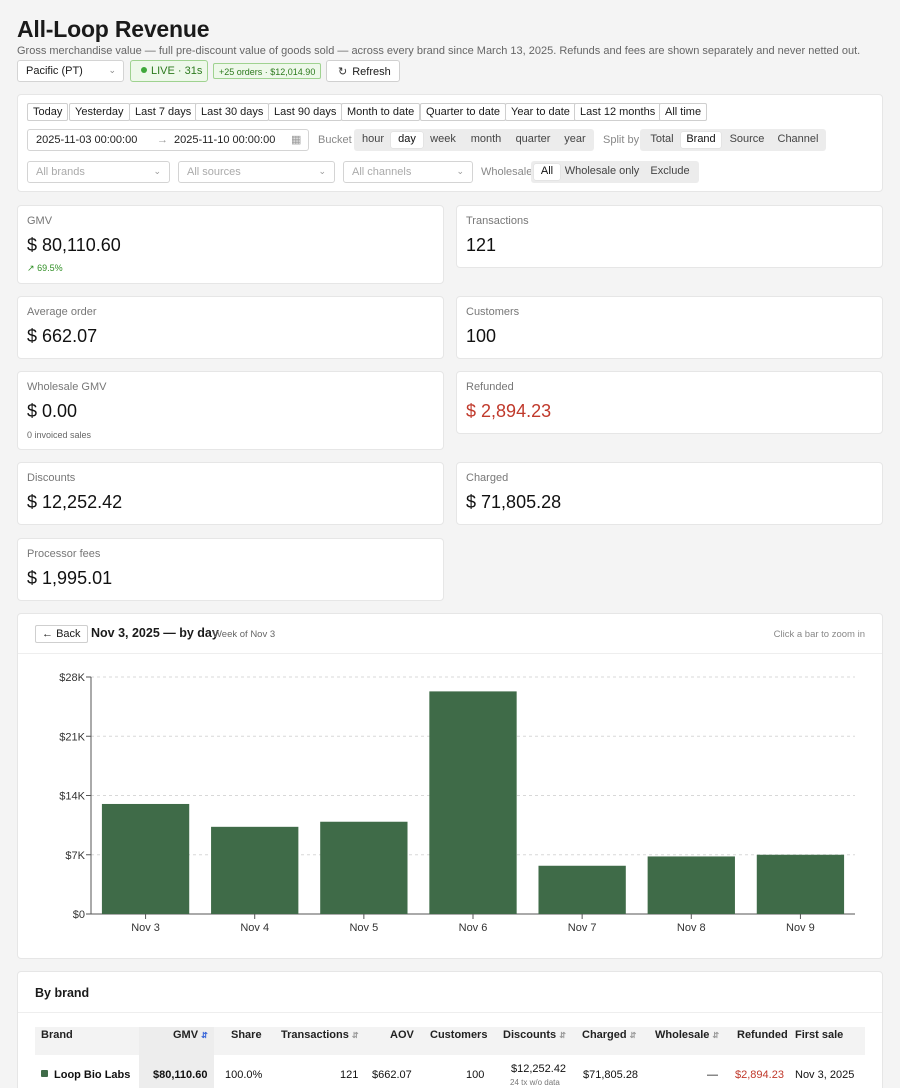 The image size is (900, 1088). What do you see at coordinates (176, 1057) in the screenshot?
I see `sorted-column-highlight` at bounding box center [176, 1057].